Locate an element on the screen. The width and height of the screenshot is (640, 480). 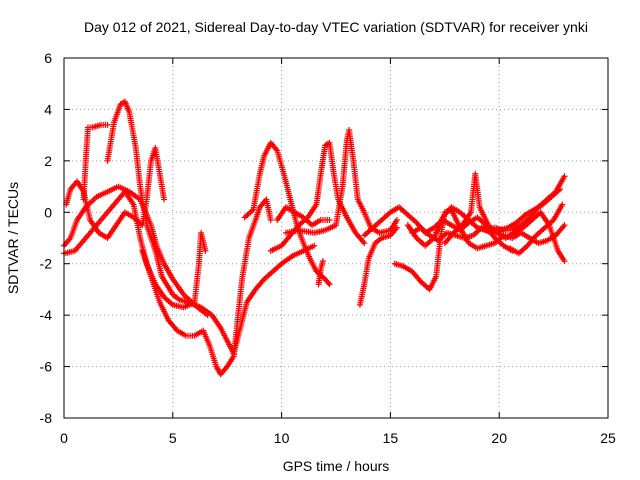
y-tick-label: 2 is located at coordinates (48, 161).